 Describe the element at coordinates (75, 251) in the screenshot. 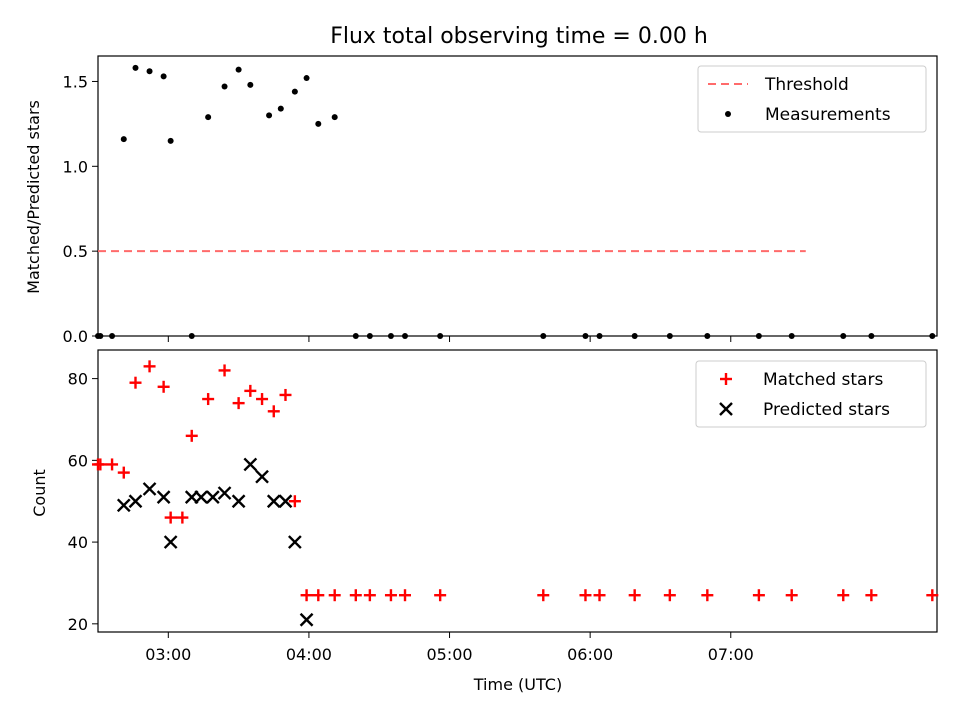

I see `y-tick-label: 0.5` at that location.